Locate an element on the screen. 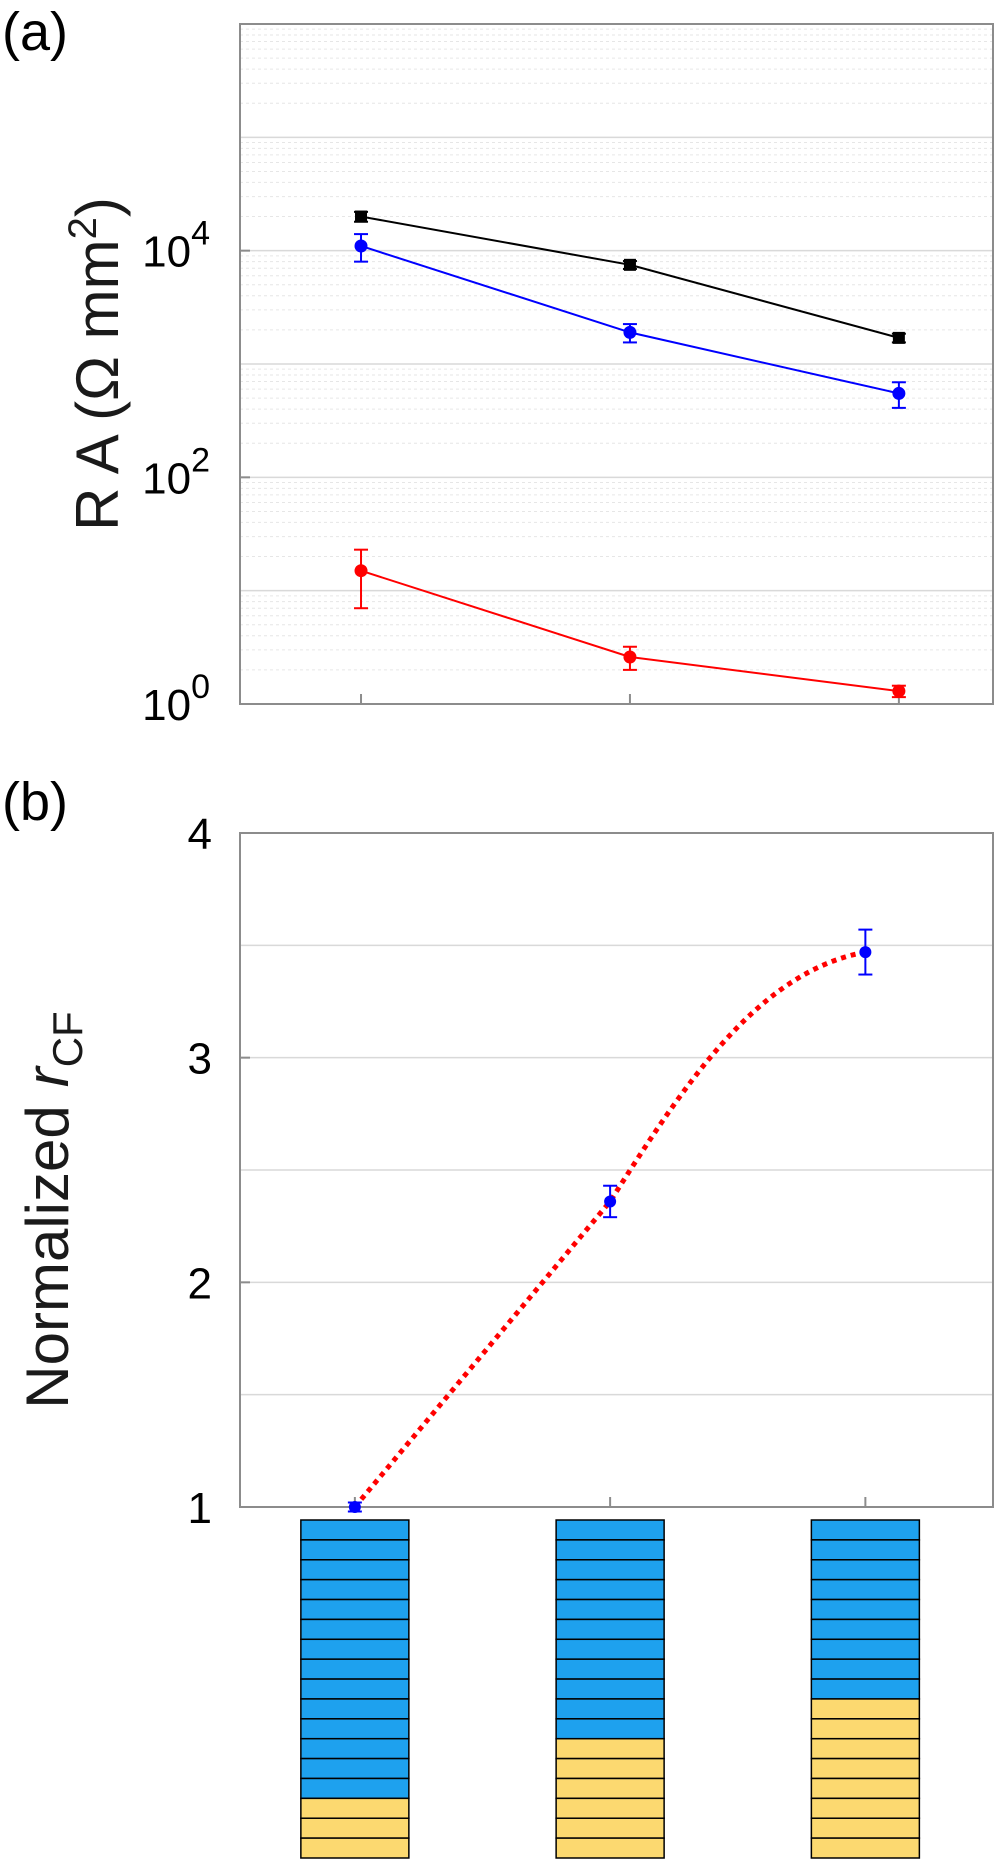 The width and height of the screenshot is (998, 1863). y-tick-label: 2 is located at coordinates (200, 1283).